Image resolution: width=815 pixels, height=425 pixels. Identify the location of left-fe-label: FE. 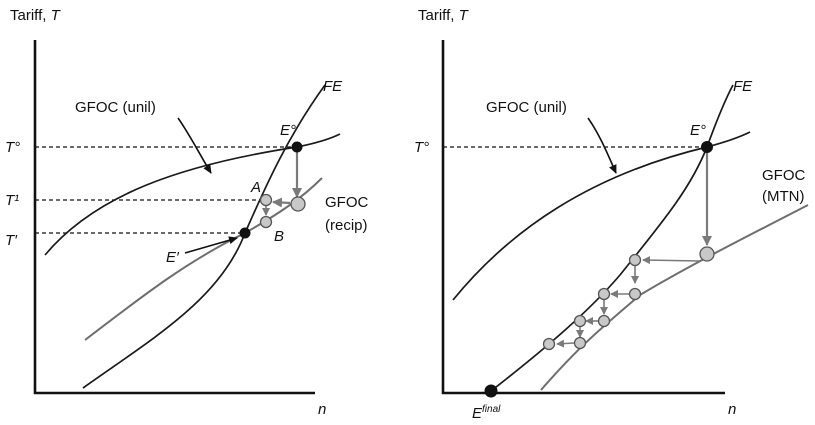
(333, 86).